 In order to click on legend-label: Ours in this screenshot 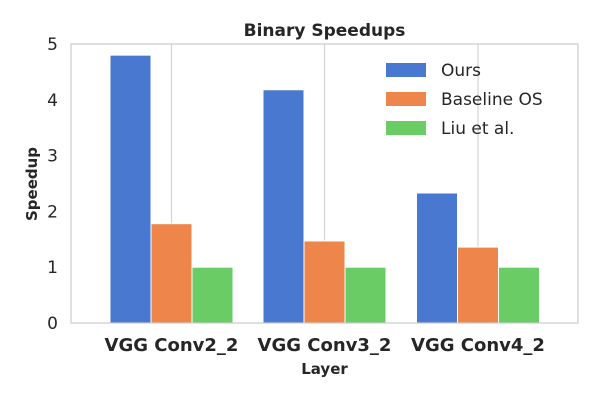, I will do `click(461, 71)`.